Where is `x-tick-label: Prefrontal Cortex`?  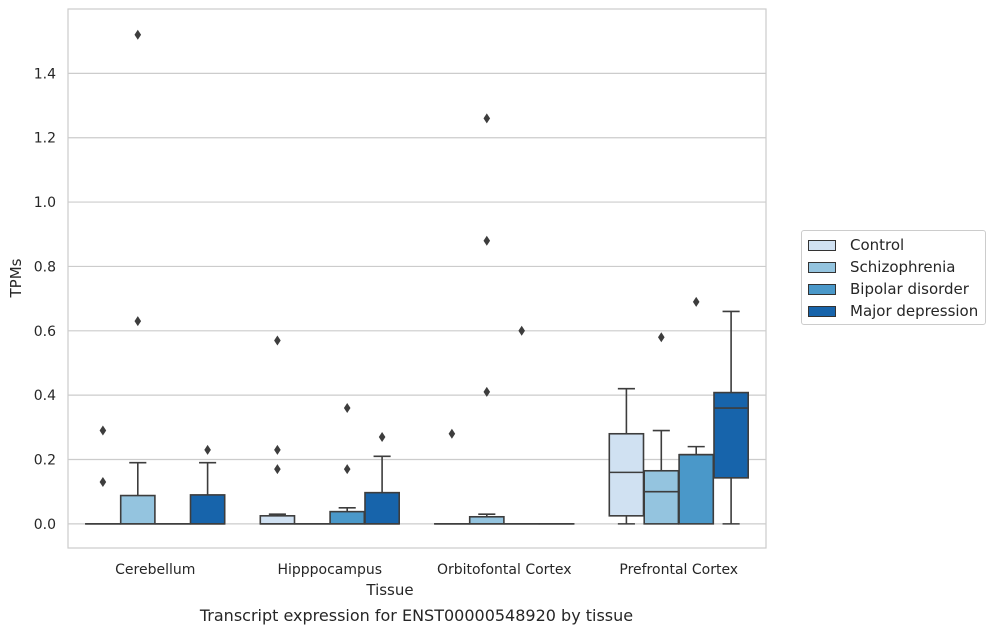
x-tick-label: Prefrontal Cortex is located at coordinates (678, 570).